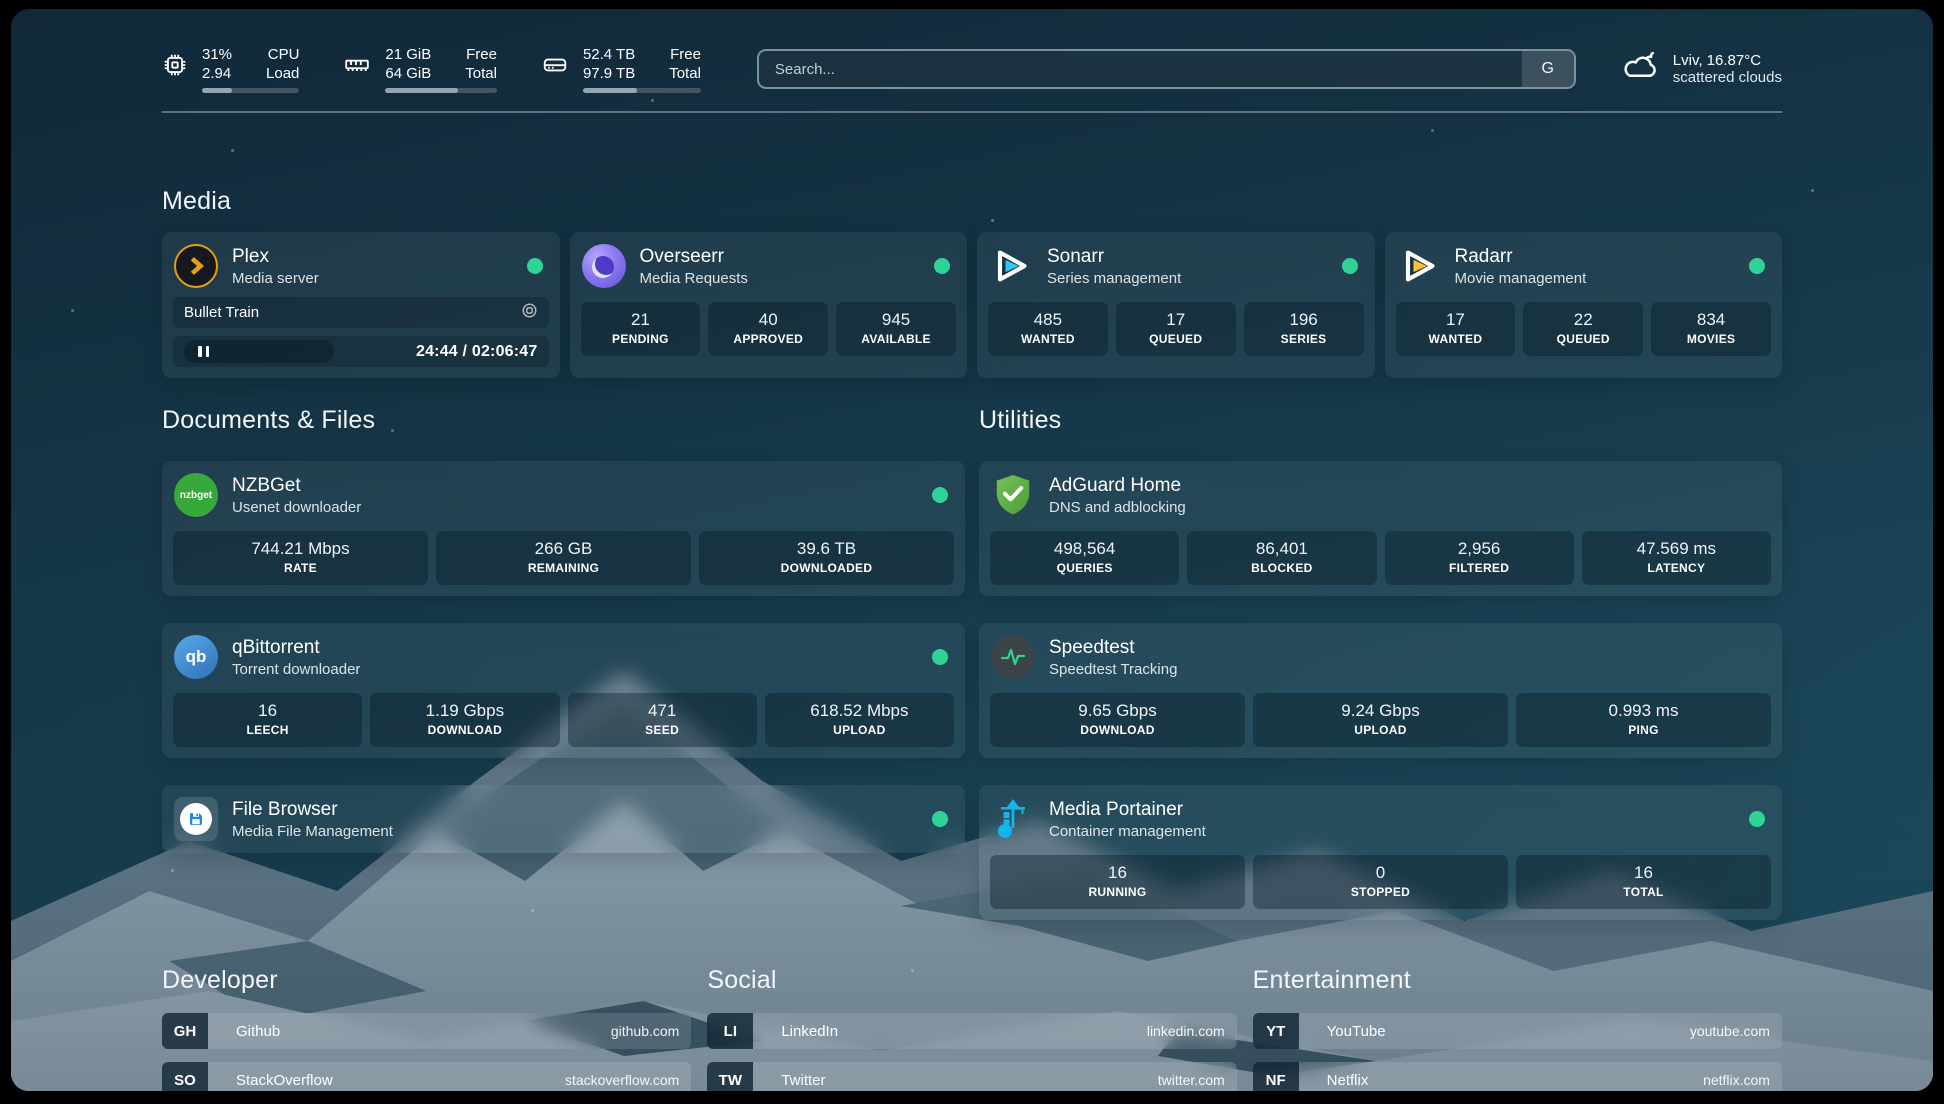 The image size is (1944, 1104). I want to click on bookmark-abbr: TW, so click(730, 1076).